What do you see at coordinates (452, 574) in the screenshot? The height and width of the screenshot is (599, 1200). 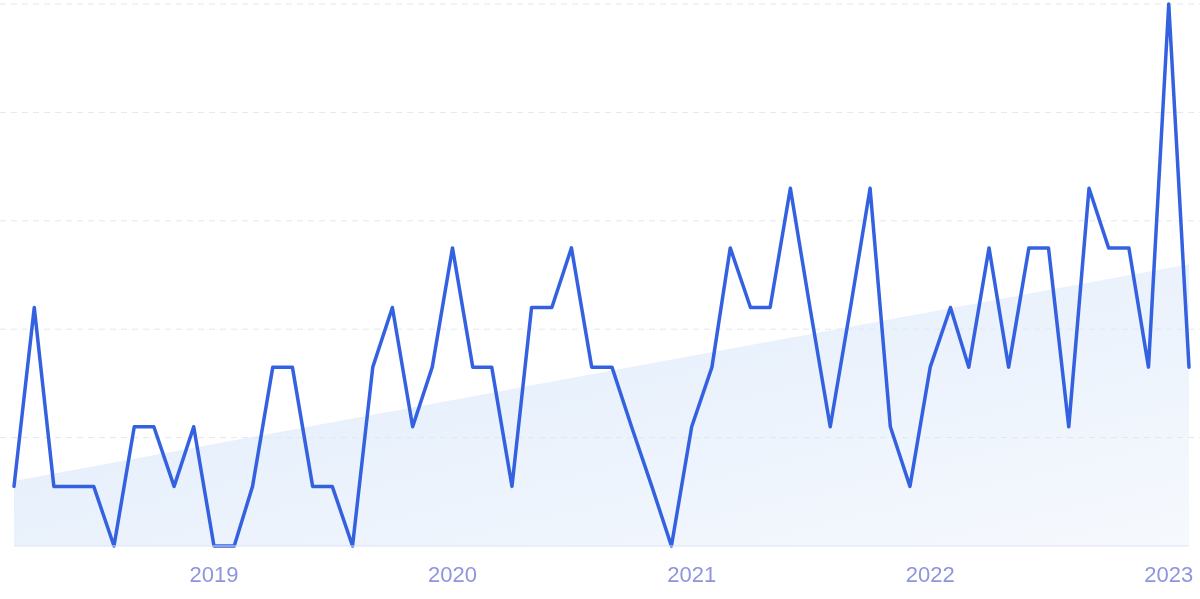 I see `x-tick-label: 2020` at bounding box center [452, 574].